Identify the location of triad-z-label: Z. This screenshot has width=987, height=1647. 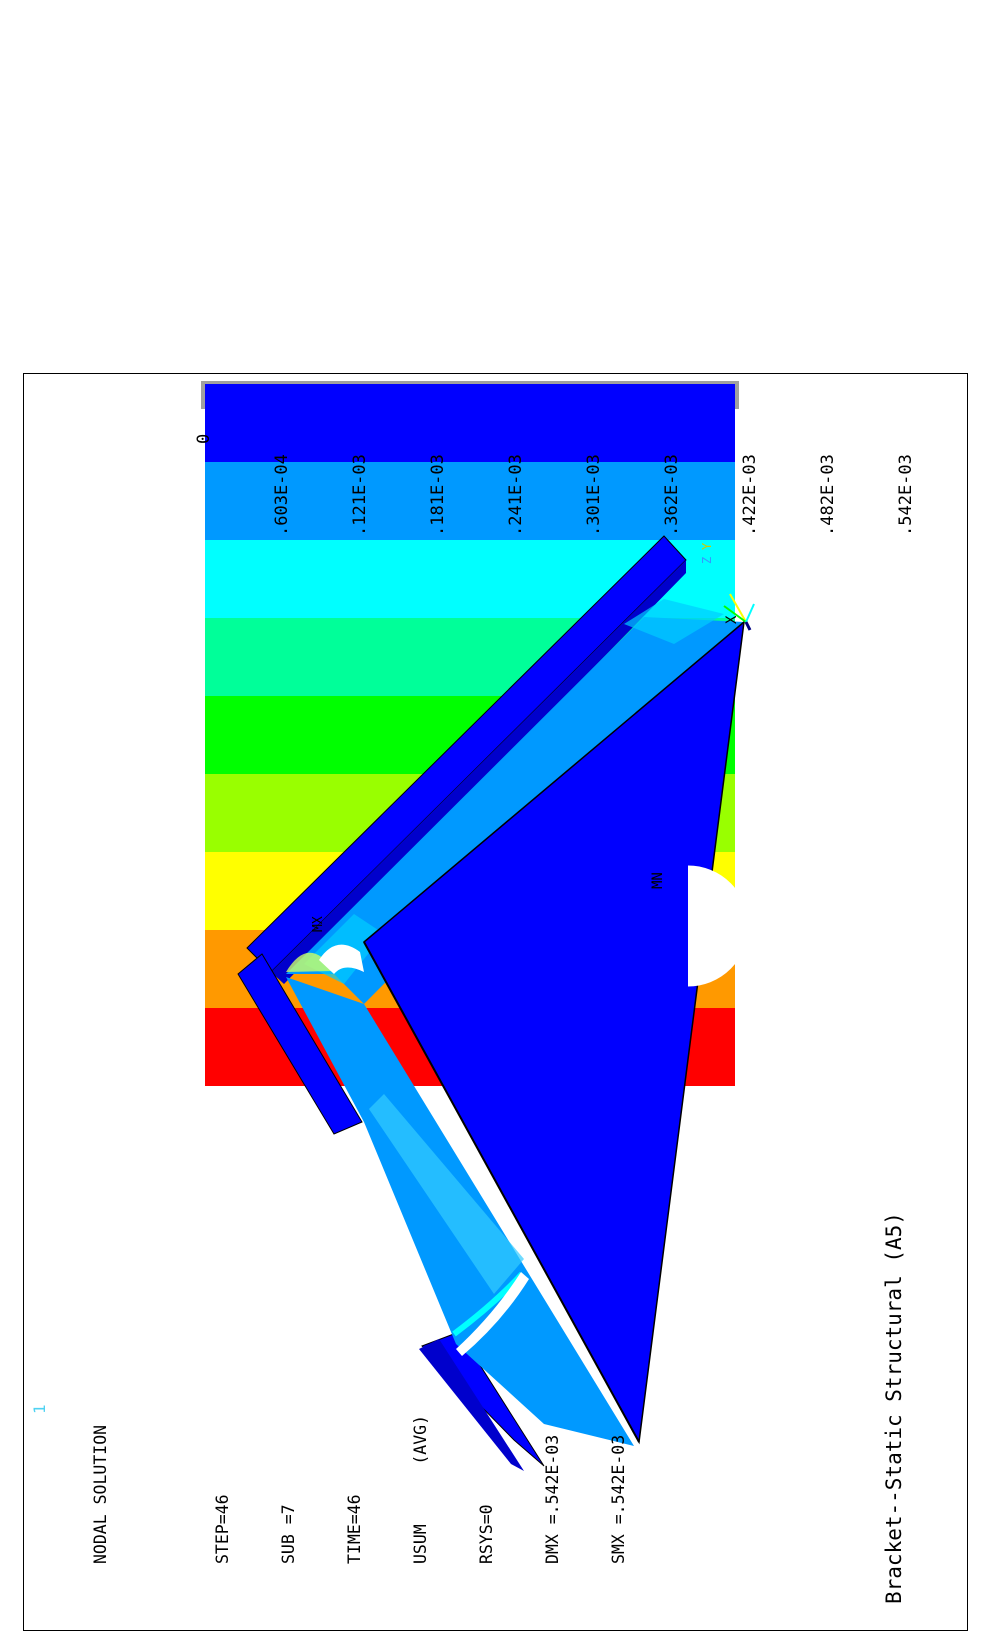
(707, 560).